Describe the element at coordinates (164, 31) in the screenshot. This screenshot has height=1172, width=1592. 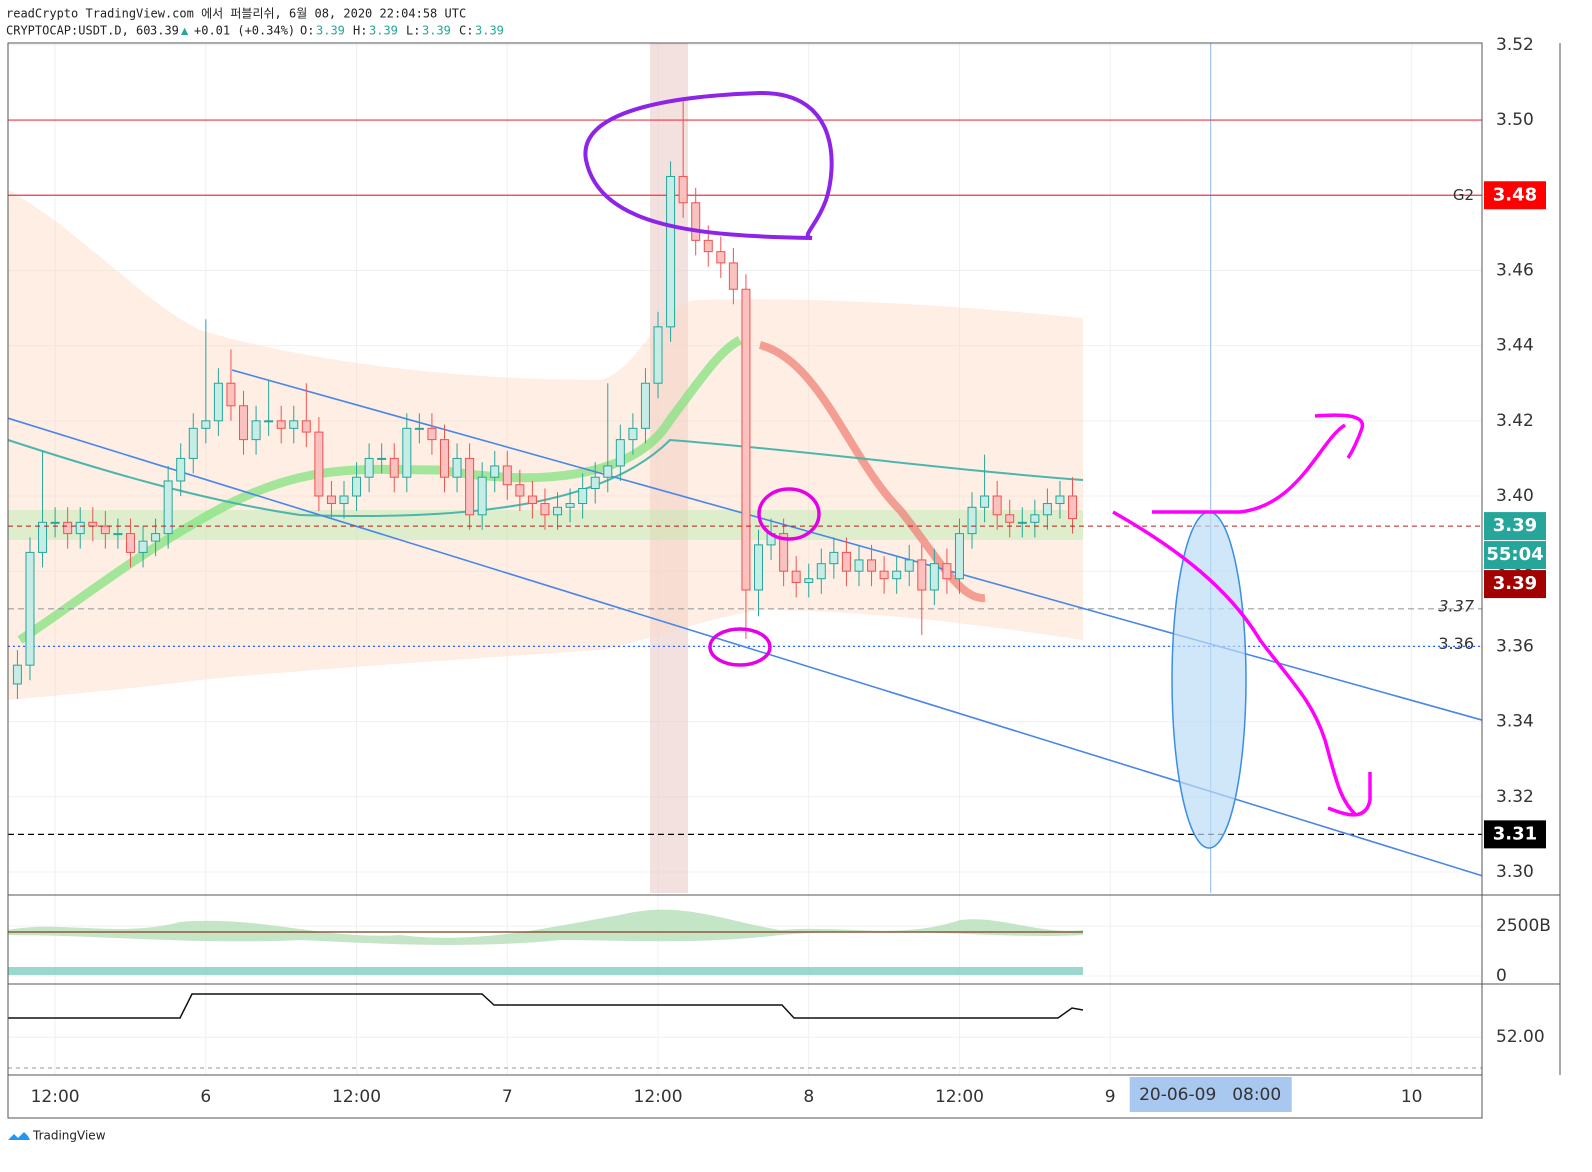
I see `last: 3.39` at that location.